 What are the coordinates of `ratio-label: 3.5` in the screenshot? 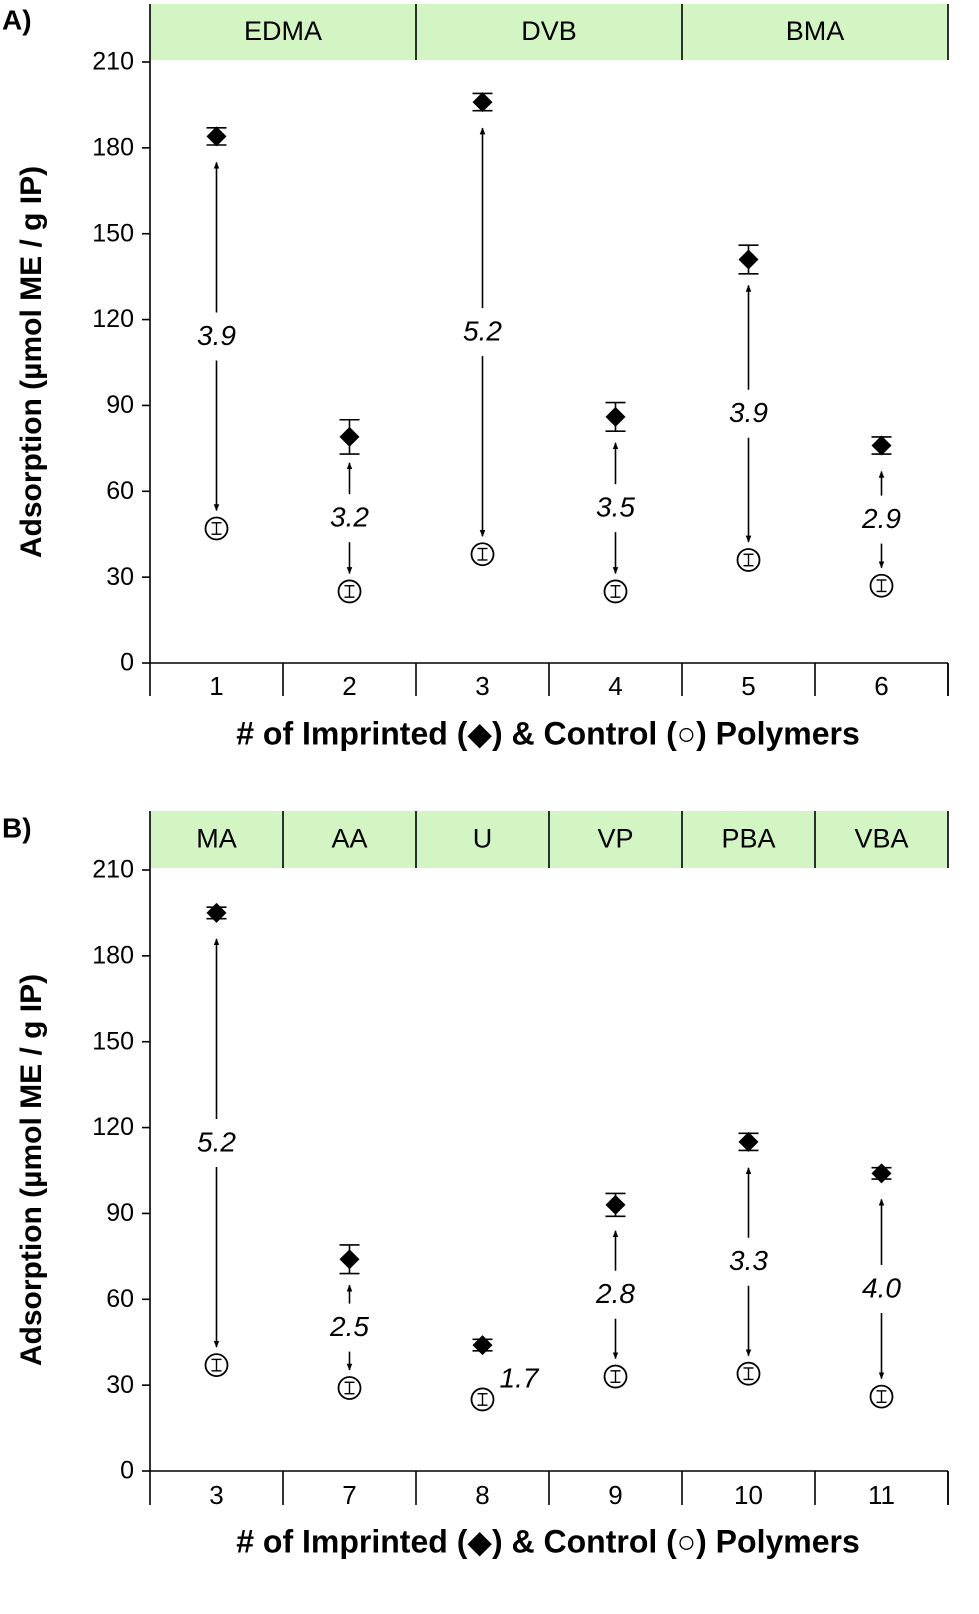 It's located at (615, 507).